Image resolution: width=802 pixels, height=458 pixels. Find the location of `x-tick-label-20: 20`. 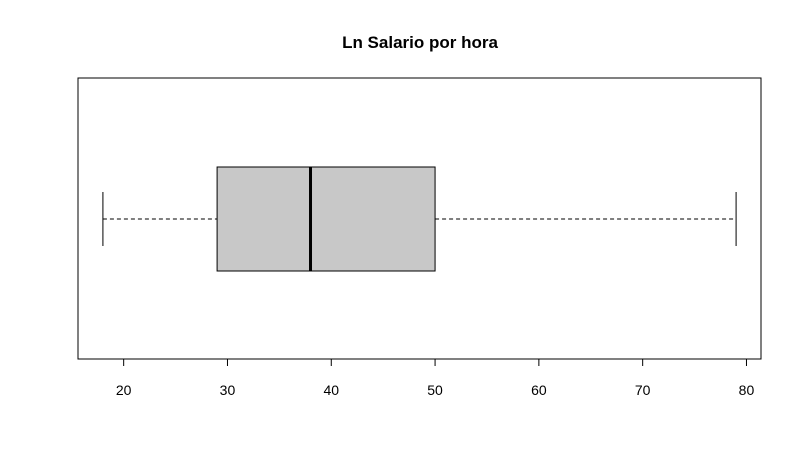

x-tick-label-20: 20 is located at coordinates (124, 390).